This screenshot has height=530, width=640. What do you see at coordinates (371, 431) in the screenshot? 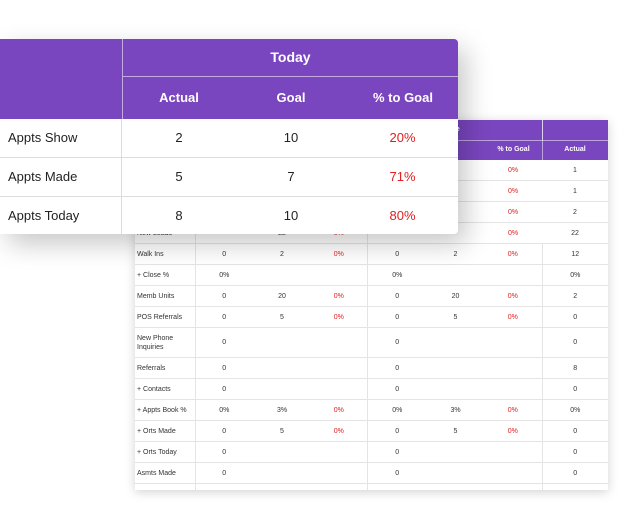
I see `table-row: + Orts Made 0 5 0% 0 5 0% 0` at bounding box center [371, 431].